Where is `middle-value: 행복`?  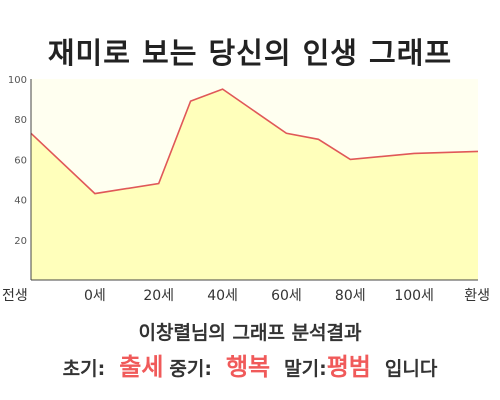
middle-value: 행복 is located at coordinates (248, 367).